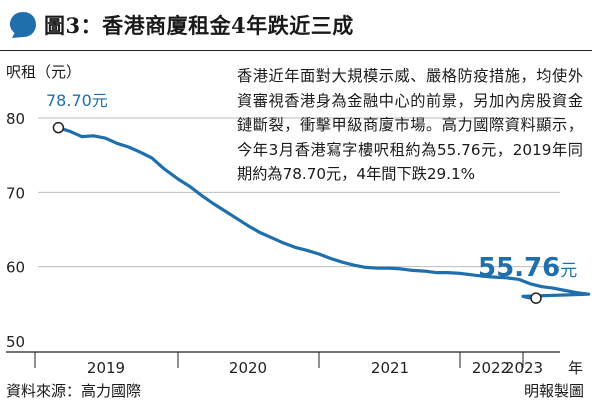  I want to click on x-tick-label: 2019, so click(106, 368).